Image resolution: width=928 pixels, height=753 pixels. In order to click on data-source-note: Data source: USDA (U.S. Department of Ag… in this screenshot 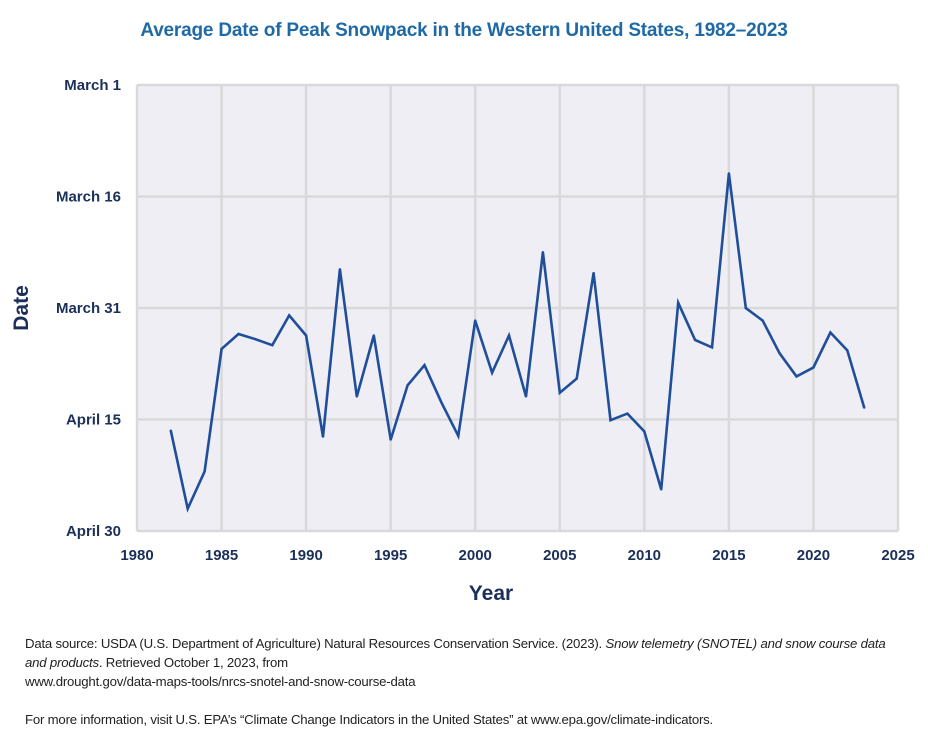, I will do `click(465, 662)`.